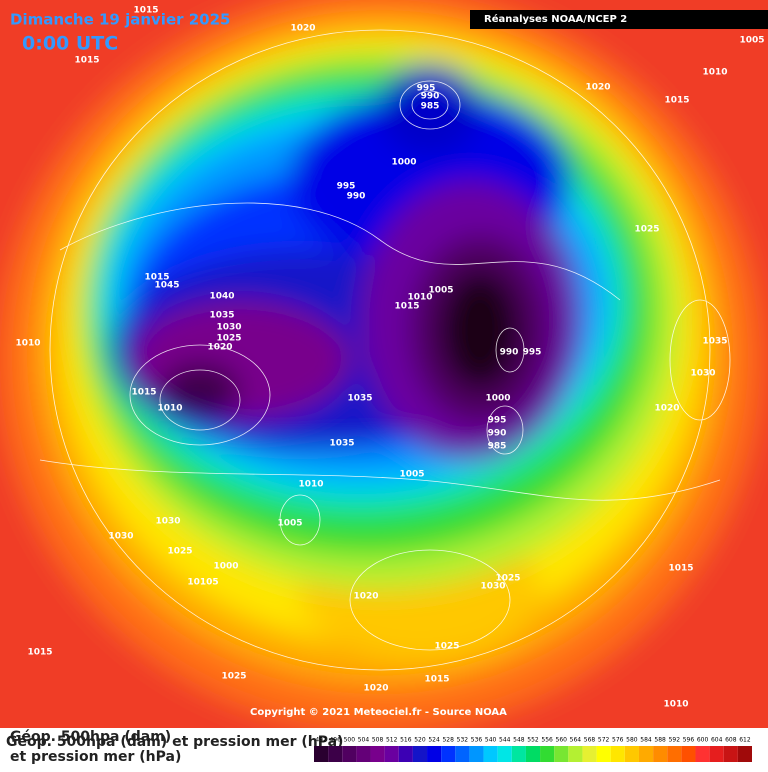  I want to click on colorbar-tick-label: 512, so click(392, 740).